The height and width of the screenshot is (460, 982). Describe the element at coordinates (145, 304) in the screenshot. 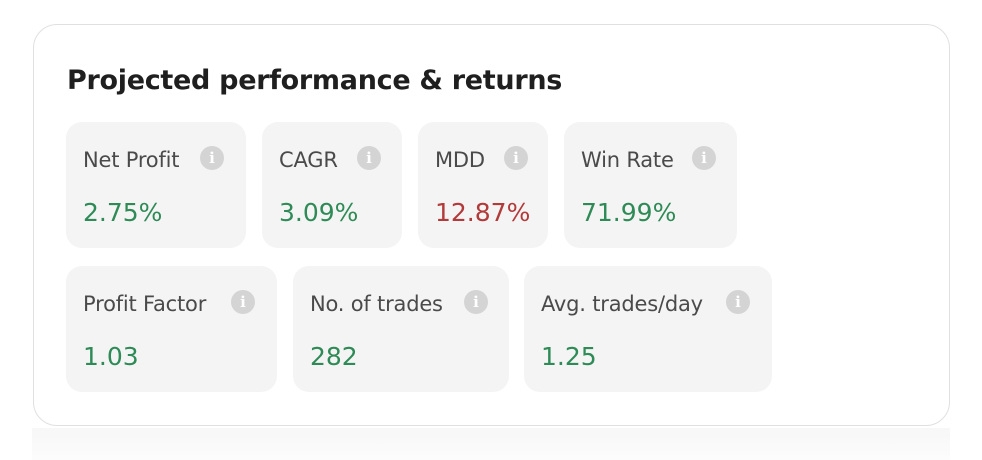

I see `metric-label: Profit Factor` at that location.